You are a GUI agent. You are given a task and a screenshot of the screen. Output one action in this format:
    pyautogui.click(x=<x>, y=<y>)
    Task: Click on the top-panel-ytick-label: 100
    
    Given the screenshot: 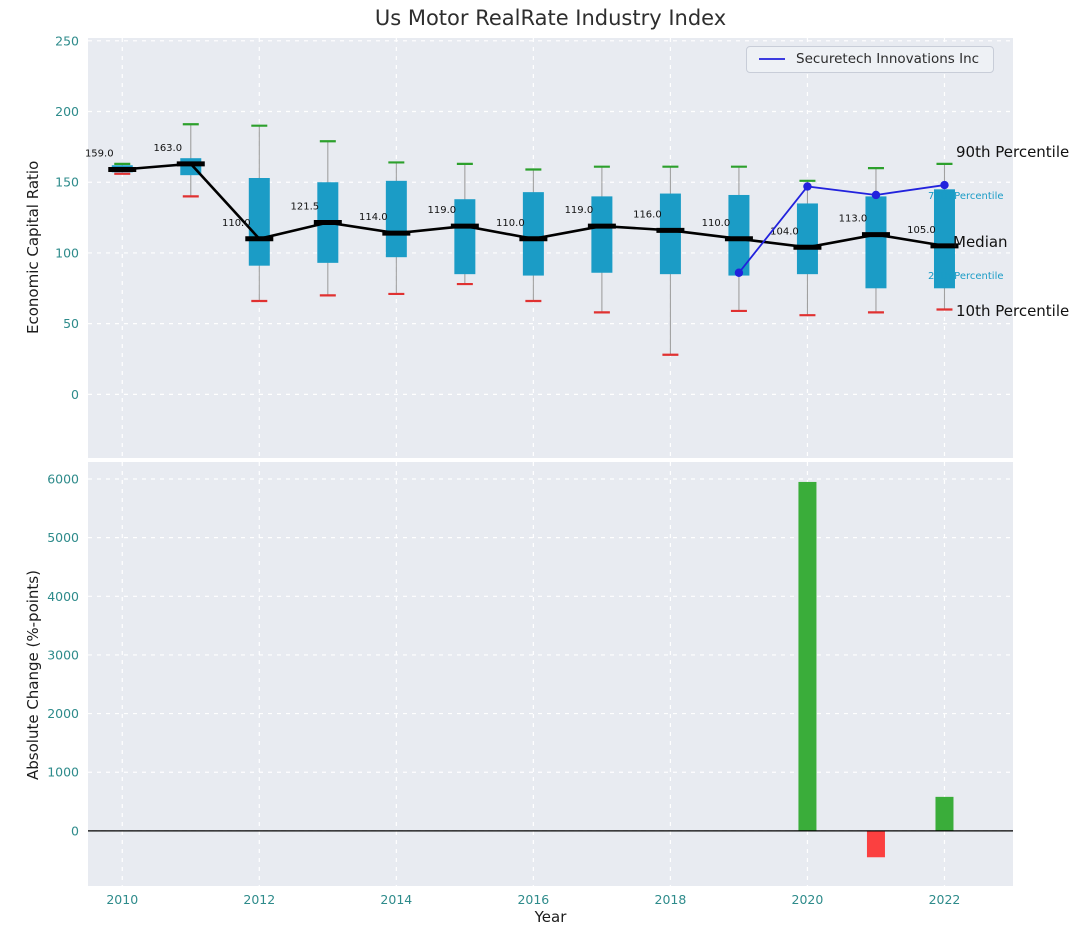 What is the action you would take?
    pyautogui.click(x=67, y=252)
    